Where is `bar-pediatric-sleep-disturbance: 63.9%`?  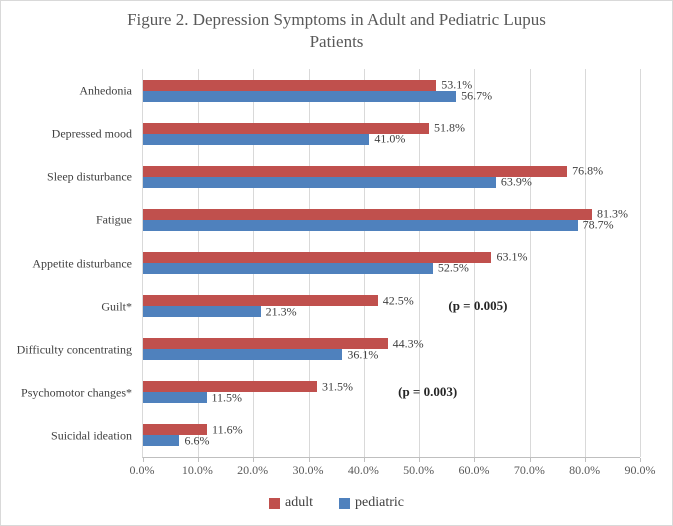 bar-pediatric-sleep-disturbance: 63.9% is located at coordinates (337, 182).